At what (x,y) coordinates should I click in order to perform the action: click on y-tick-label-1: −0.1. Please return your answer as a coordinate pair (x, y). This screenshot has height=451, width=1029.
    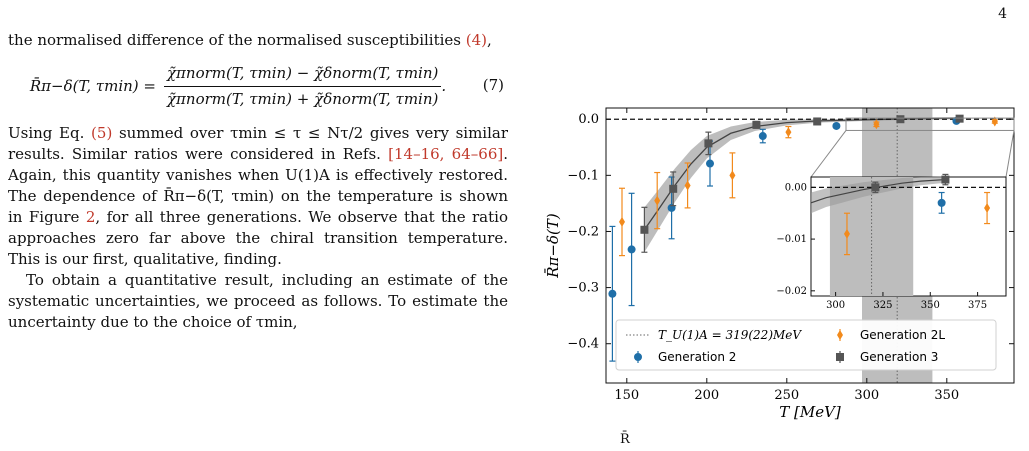
    Looking at the image, I should click on (583, 175).